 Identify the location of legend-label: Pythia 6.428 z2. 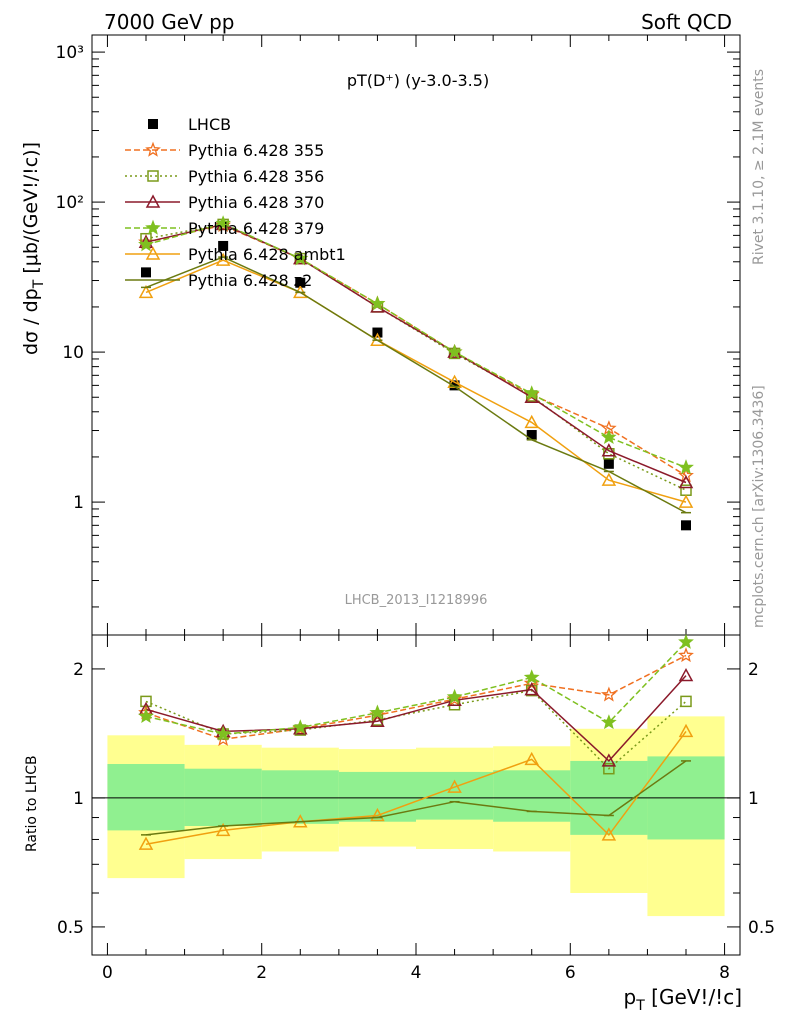
(250, 280).